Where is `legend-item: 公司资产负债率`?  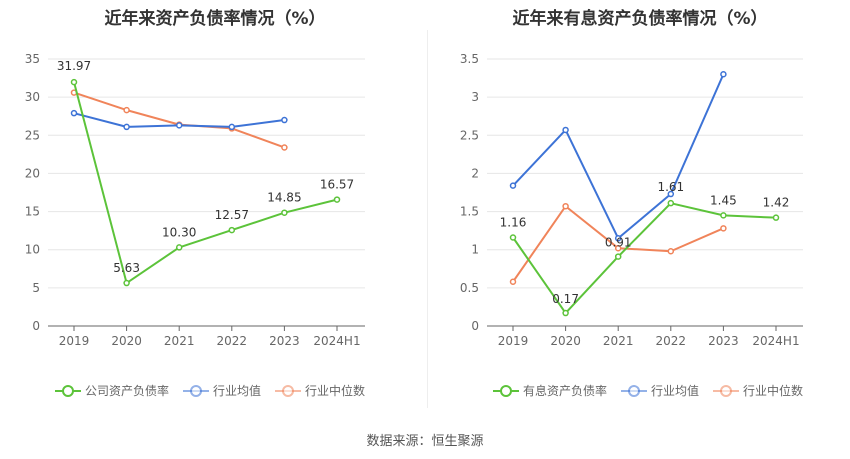 legend-item: 公司资产负债率 is located at coordinates (112, 390).